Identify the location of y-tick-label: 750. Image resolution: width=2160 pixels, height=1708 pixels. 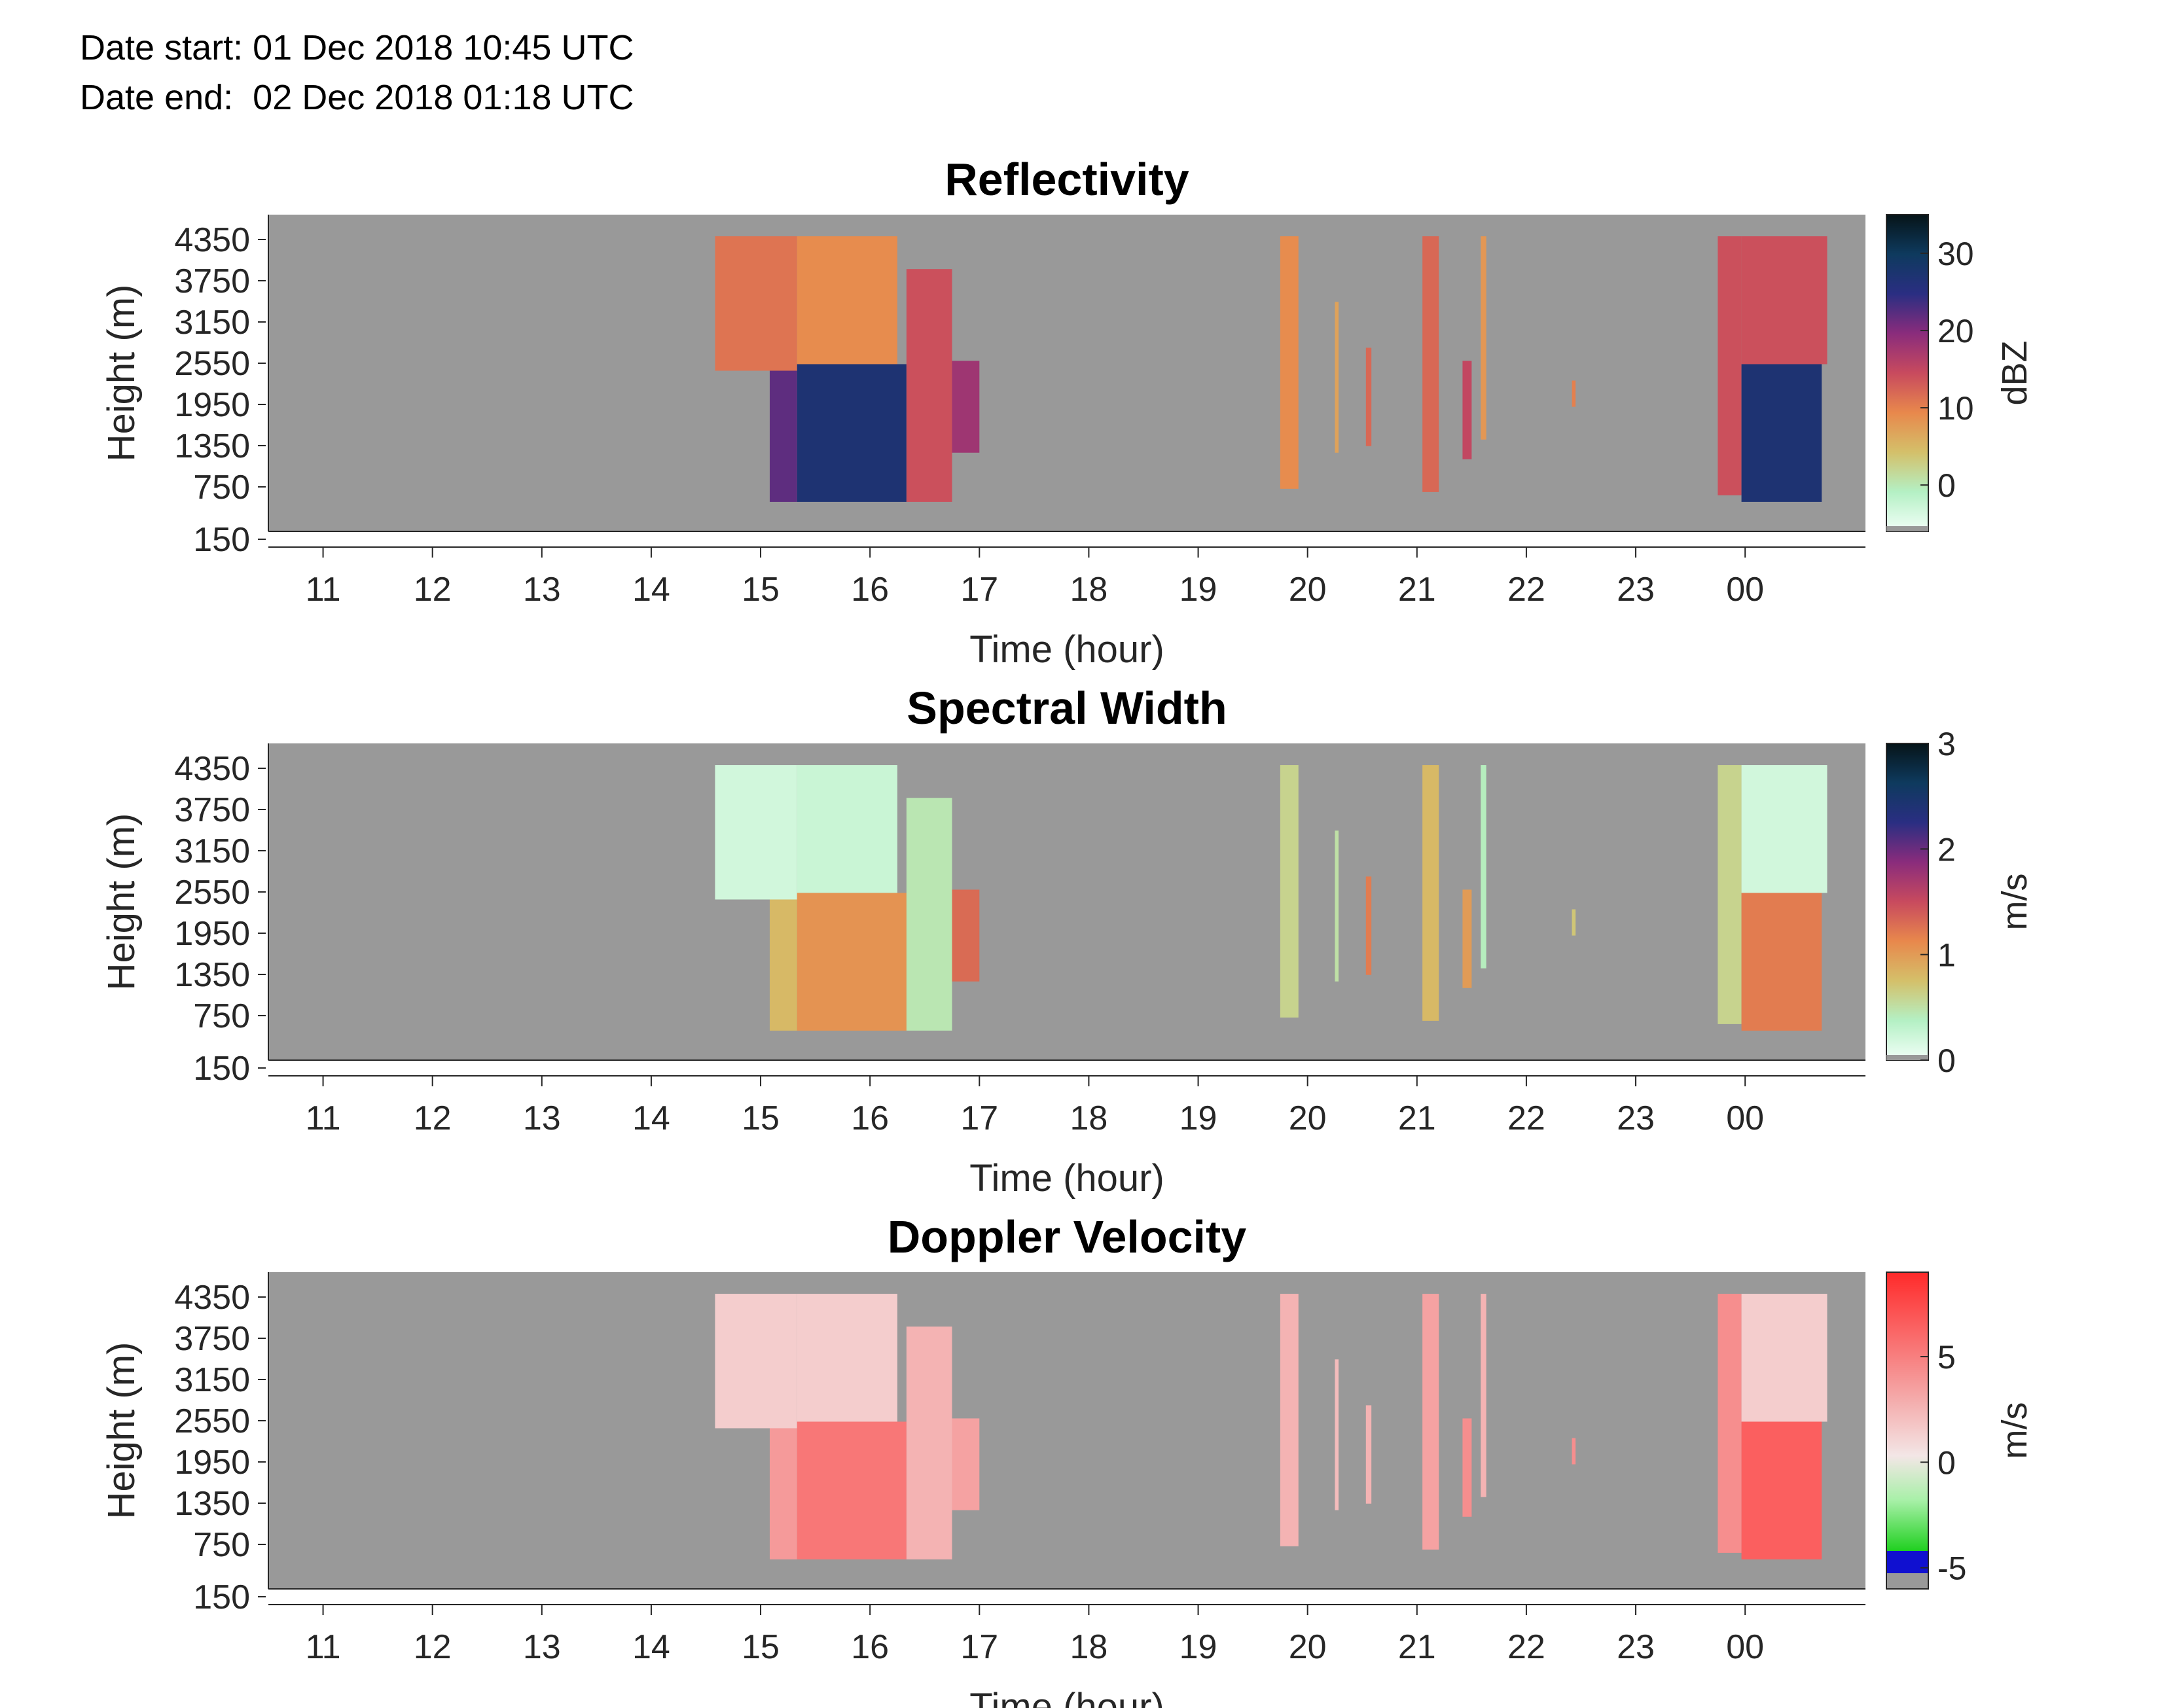
(221, 1016).